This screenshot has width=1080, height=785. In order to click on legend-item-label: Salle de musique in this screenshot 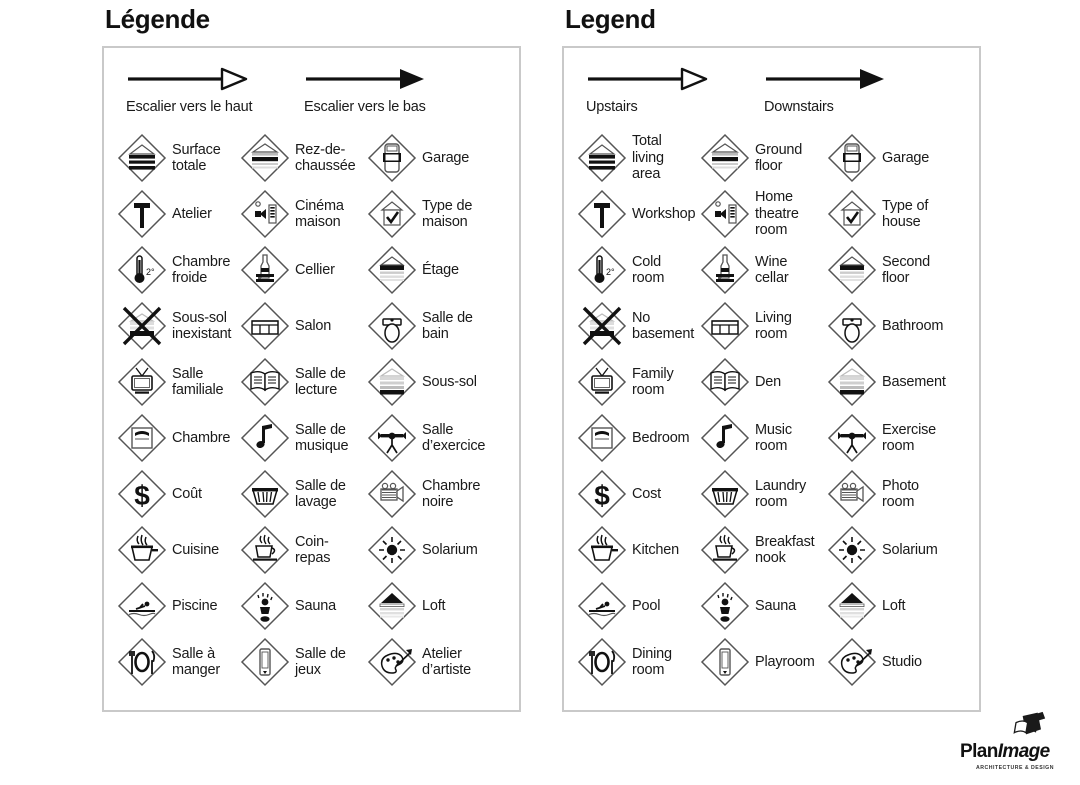, I will do `click(322, 438)`.